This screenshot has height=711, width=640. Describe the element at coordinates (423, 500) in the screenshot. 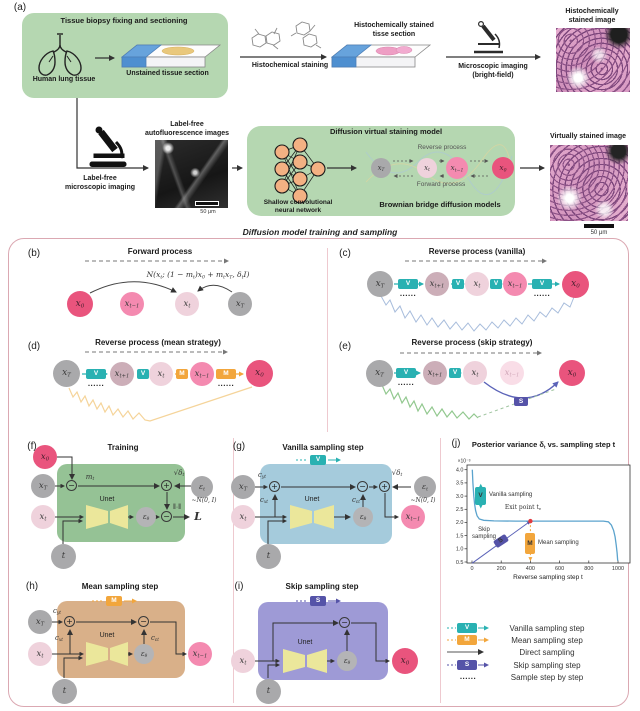

I see `g-label-noise: ~N(0, I)` at that location.